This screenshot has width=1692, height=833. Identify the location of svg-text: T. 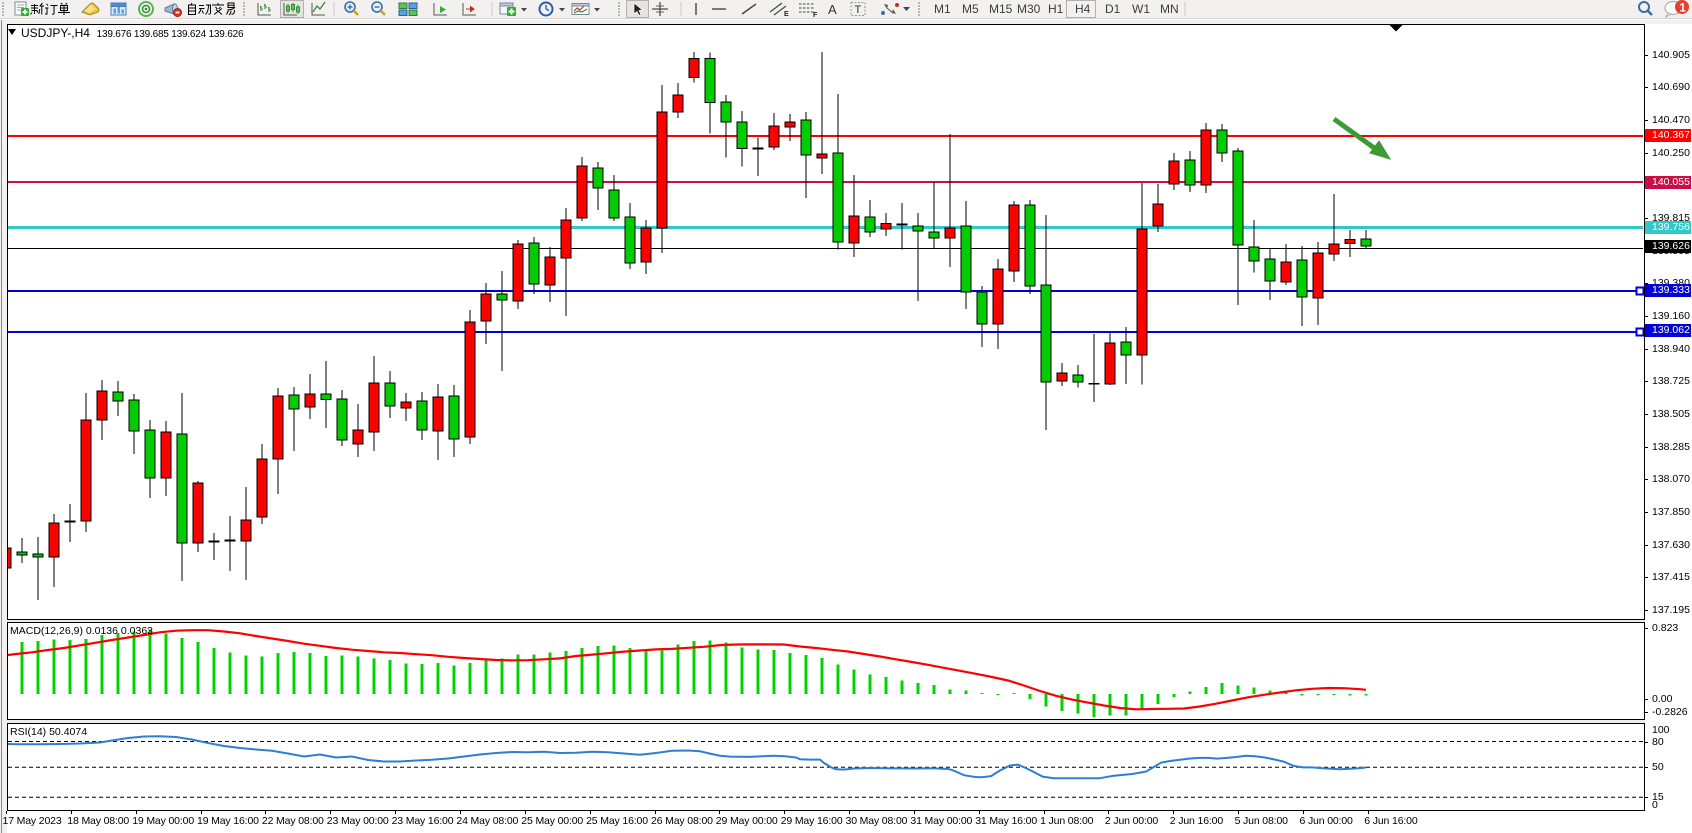
(858, 10).